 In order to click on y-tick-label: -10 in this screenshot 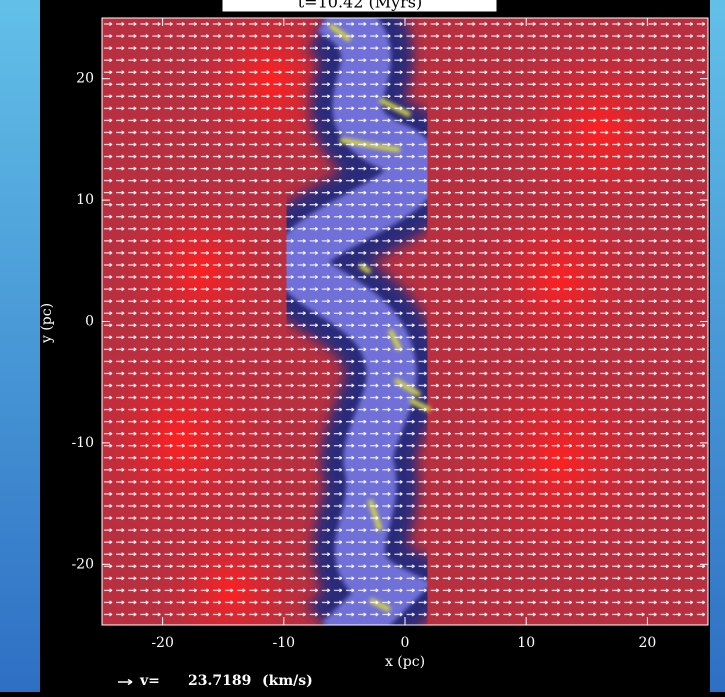, I will do `click(82, 443)`.